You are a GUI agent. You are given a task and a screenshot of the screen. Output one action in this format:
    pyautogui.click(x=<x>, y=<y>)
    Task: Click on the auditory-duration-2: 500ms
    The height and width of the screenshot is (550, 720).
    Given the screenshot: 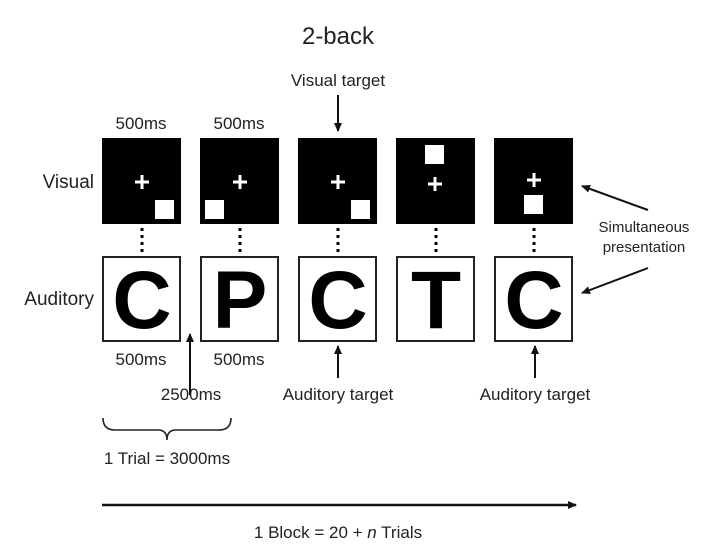 What is the action you would take?
    pyautogui.click(x=238, y=359)
    